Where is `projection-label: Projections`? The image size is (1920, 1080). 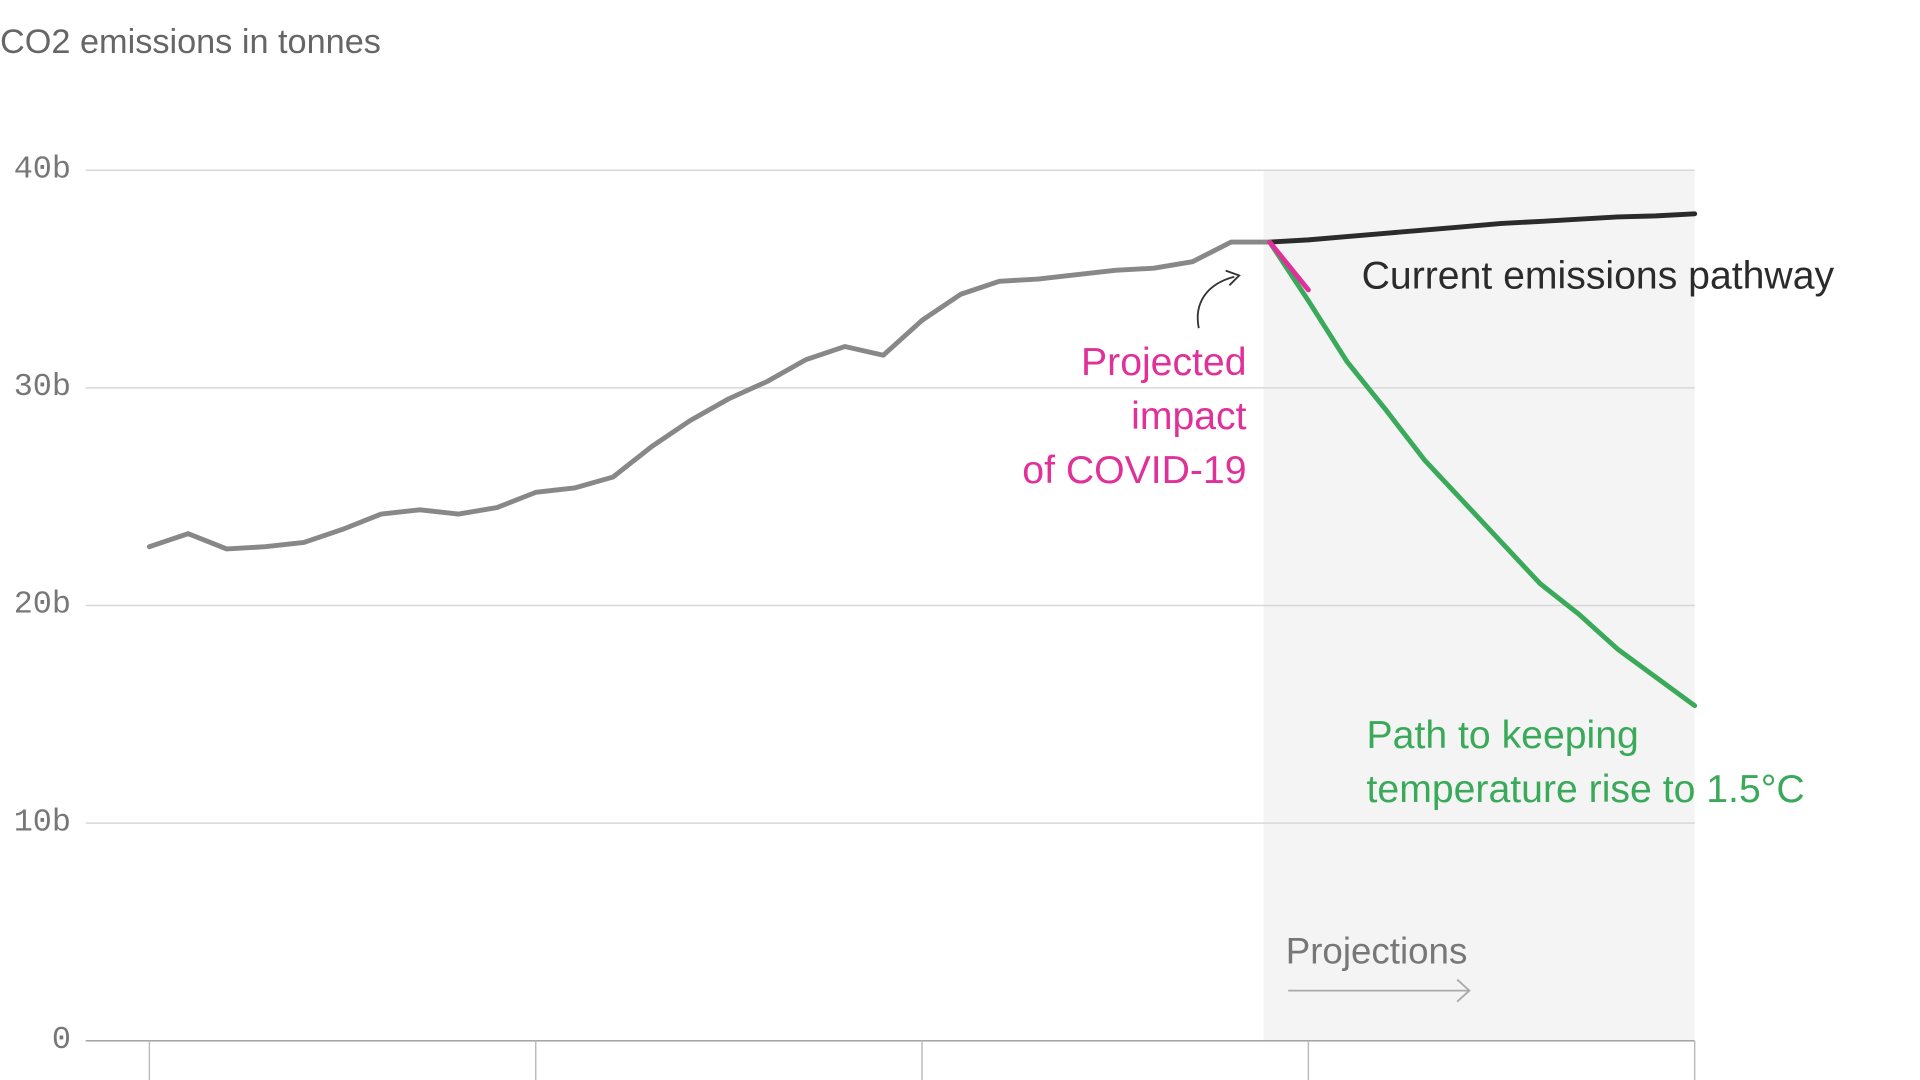
projection-label: Projections is located at coordinates (1377, 951).